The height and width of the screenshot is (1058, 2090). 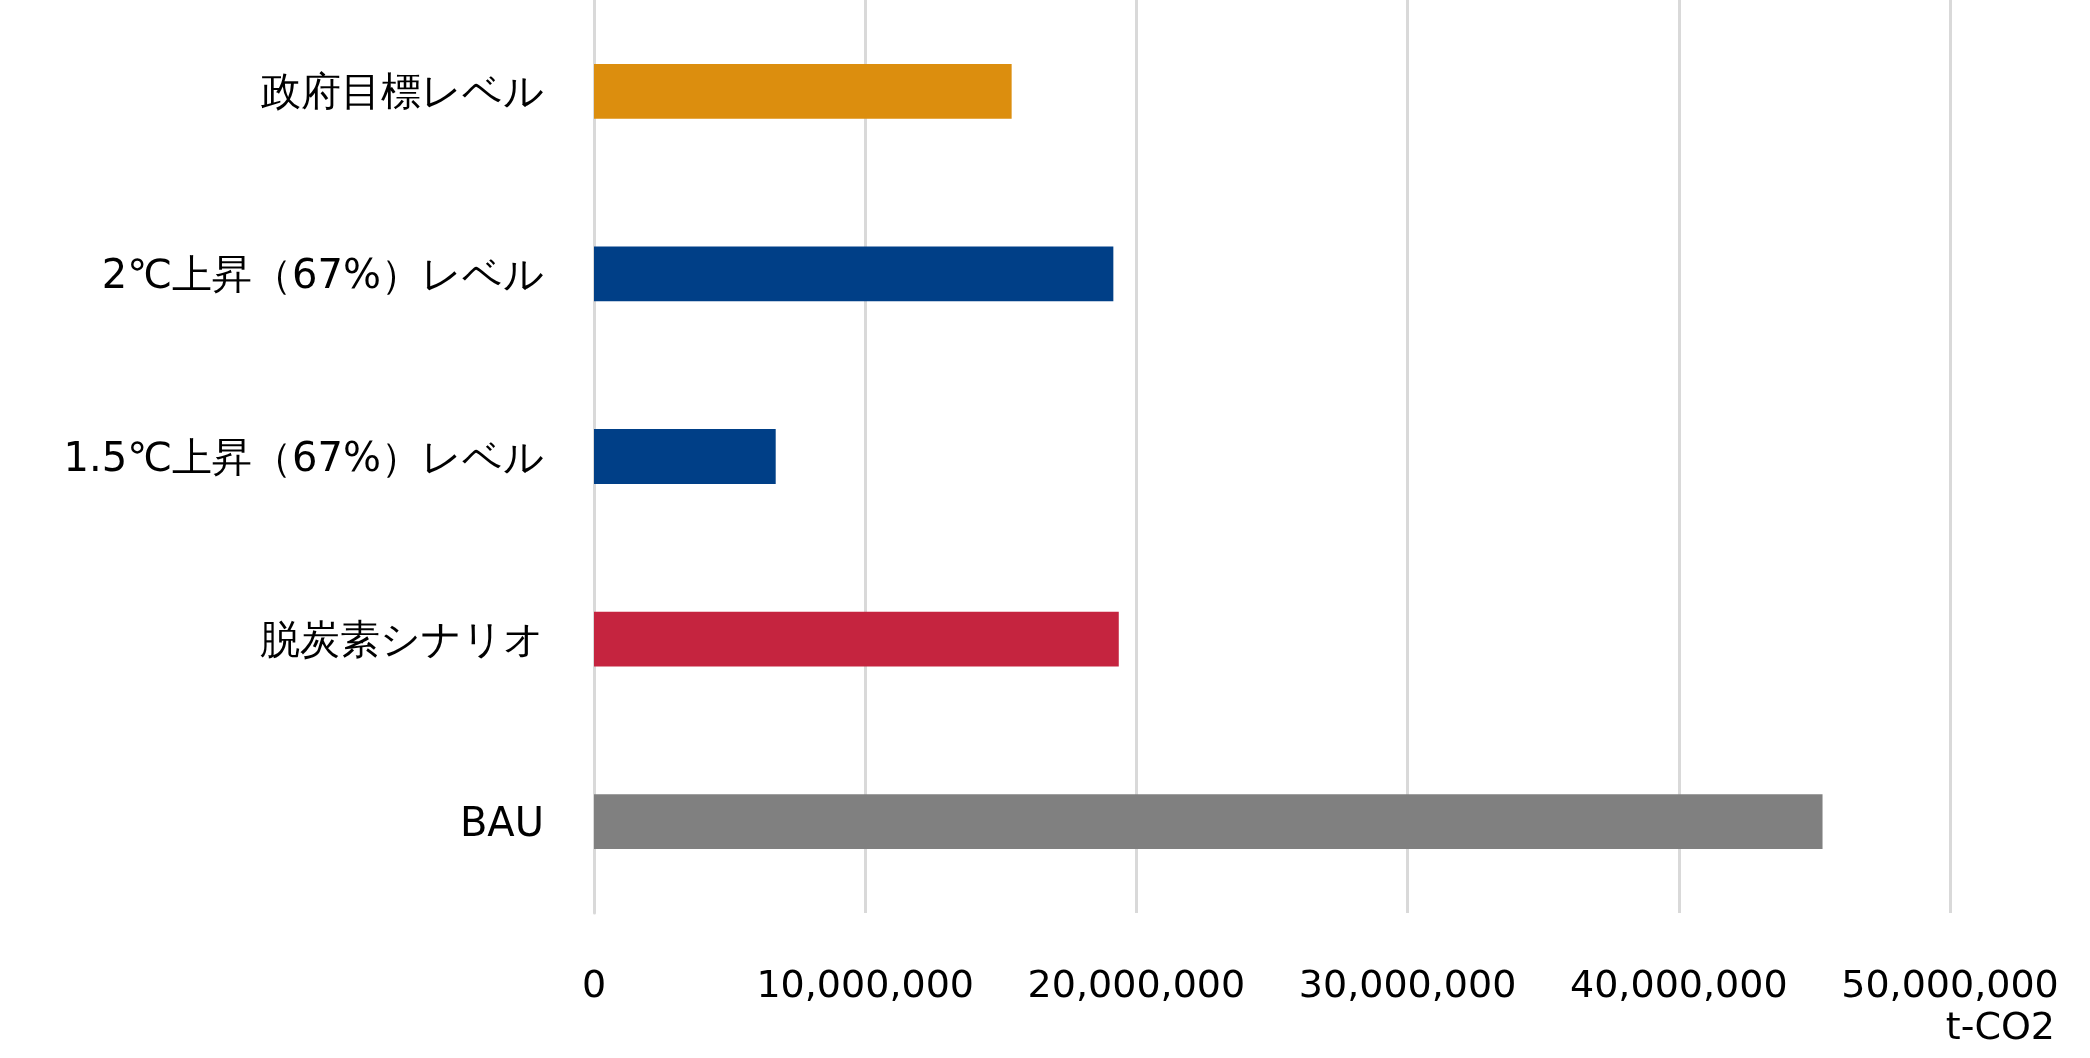 What do you see at coordinates (1136, 984) in the screenshot?
I see `x-tick-label: 20,000,000` at bounding box center [1136, 984].